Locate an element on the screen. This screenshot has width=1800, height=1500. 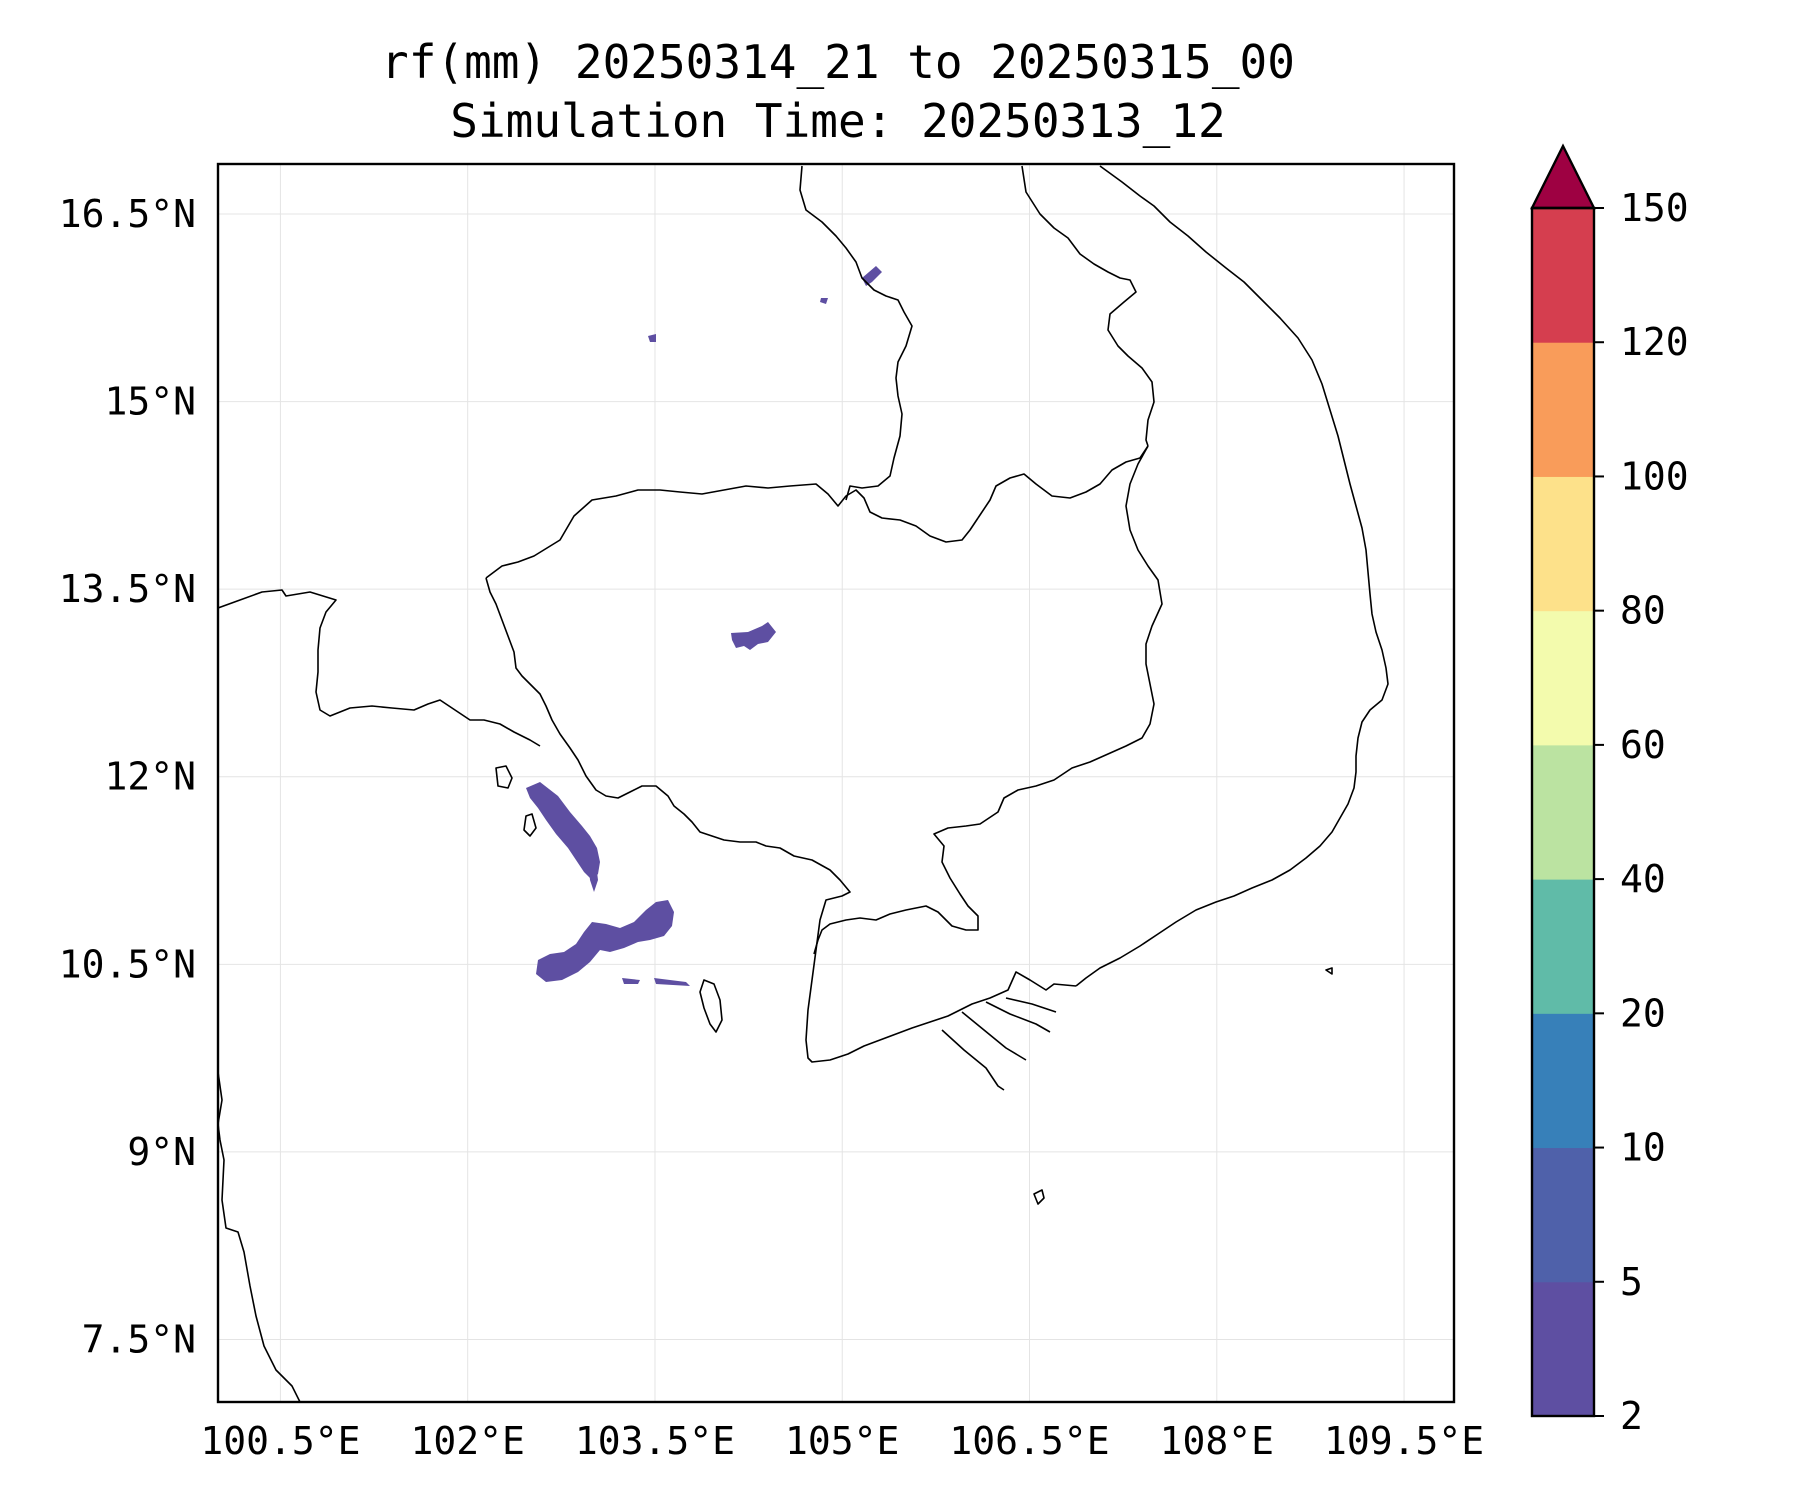
colorbar-segments is located at coordinates (1563, 812).